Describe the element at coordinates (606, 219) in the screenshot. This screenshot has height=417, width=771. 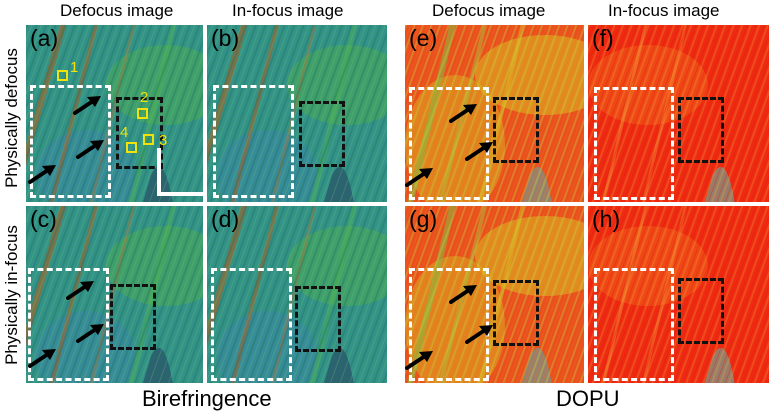
I see `panel-label: (h)` at that location.